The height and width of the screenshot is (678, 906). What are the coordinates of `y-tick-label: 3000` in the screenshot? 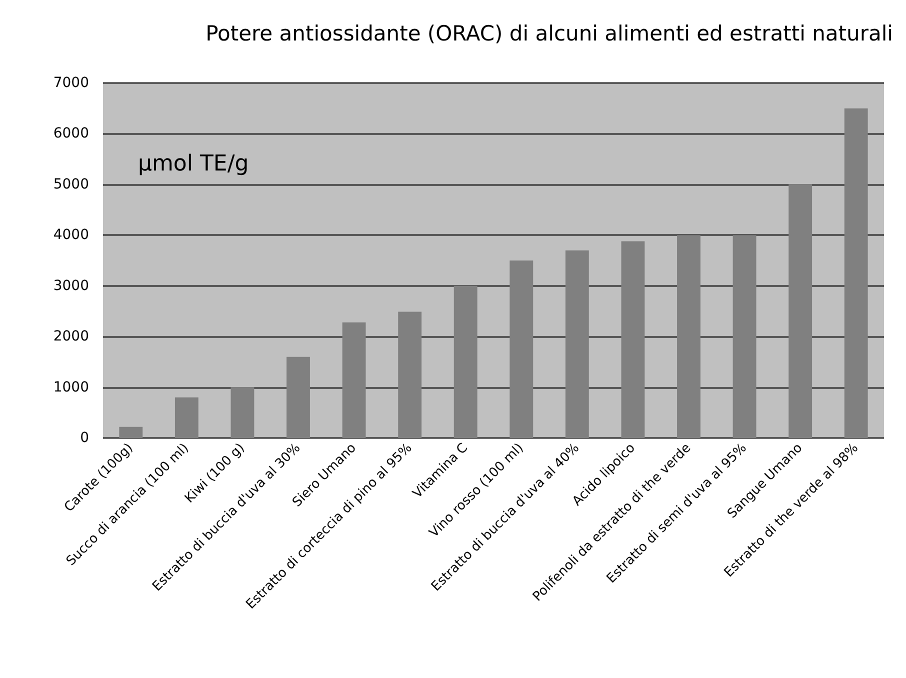 It's located at (71, 286).